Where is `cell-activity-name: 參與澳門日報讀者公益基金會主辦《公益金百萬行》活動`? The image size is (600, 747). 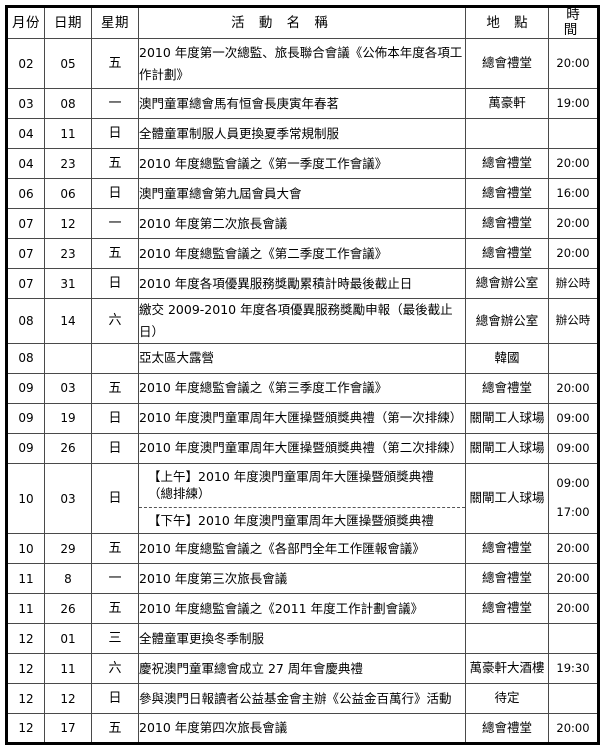 cell-activity-name: 參與澳門日報讀者公益基金會主辦《公益金百萬行》活動 is located at coordinates (302, 699).